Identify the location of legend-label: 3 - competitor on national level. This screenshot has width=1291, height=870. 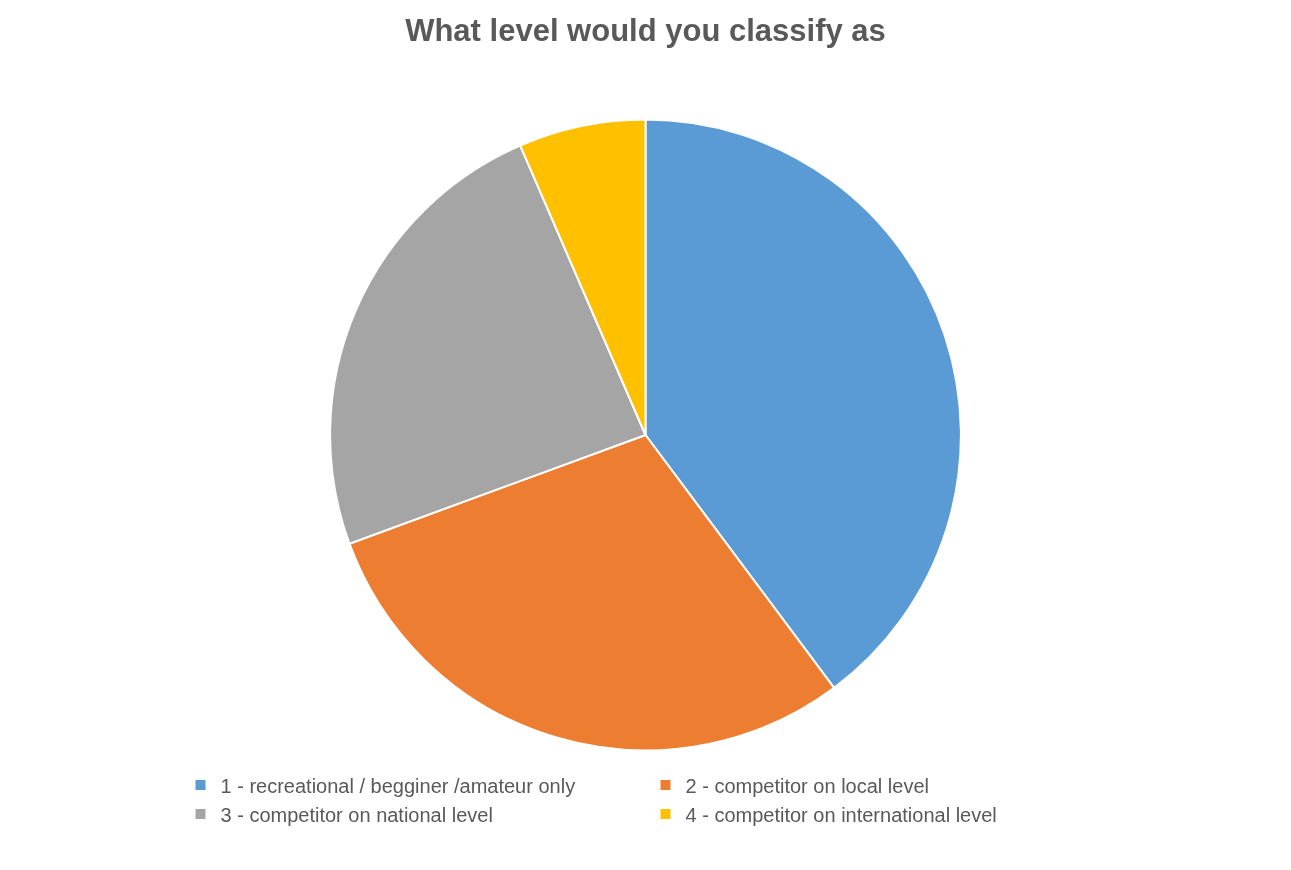
(356, 814).